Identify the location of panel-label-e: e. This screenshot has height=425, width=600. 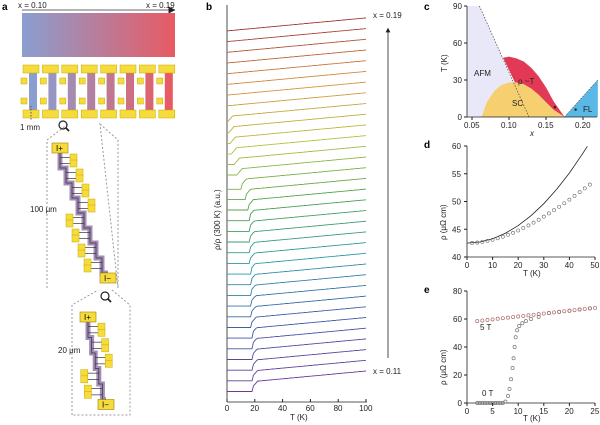
(427, 290).